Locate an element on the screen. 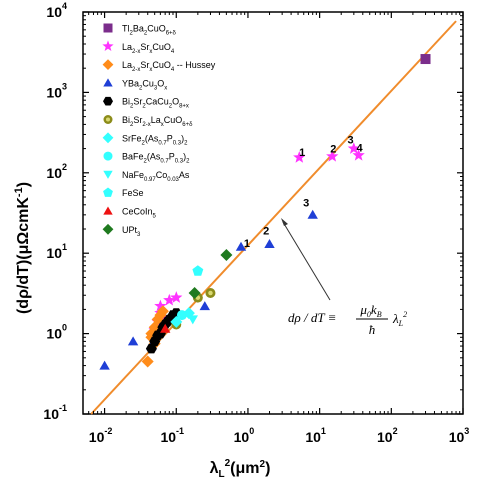  y-axis-title: (dρ/dT)(μΩcmK-1) is located at coordinates (22, 248).